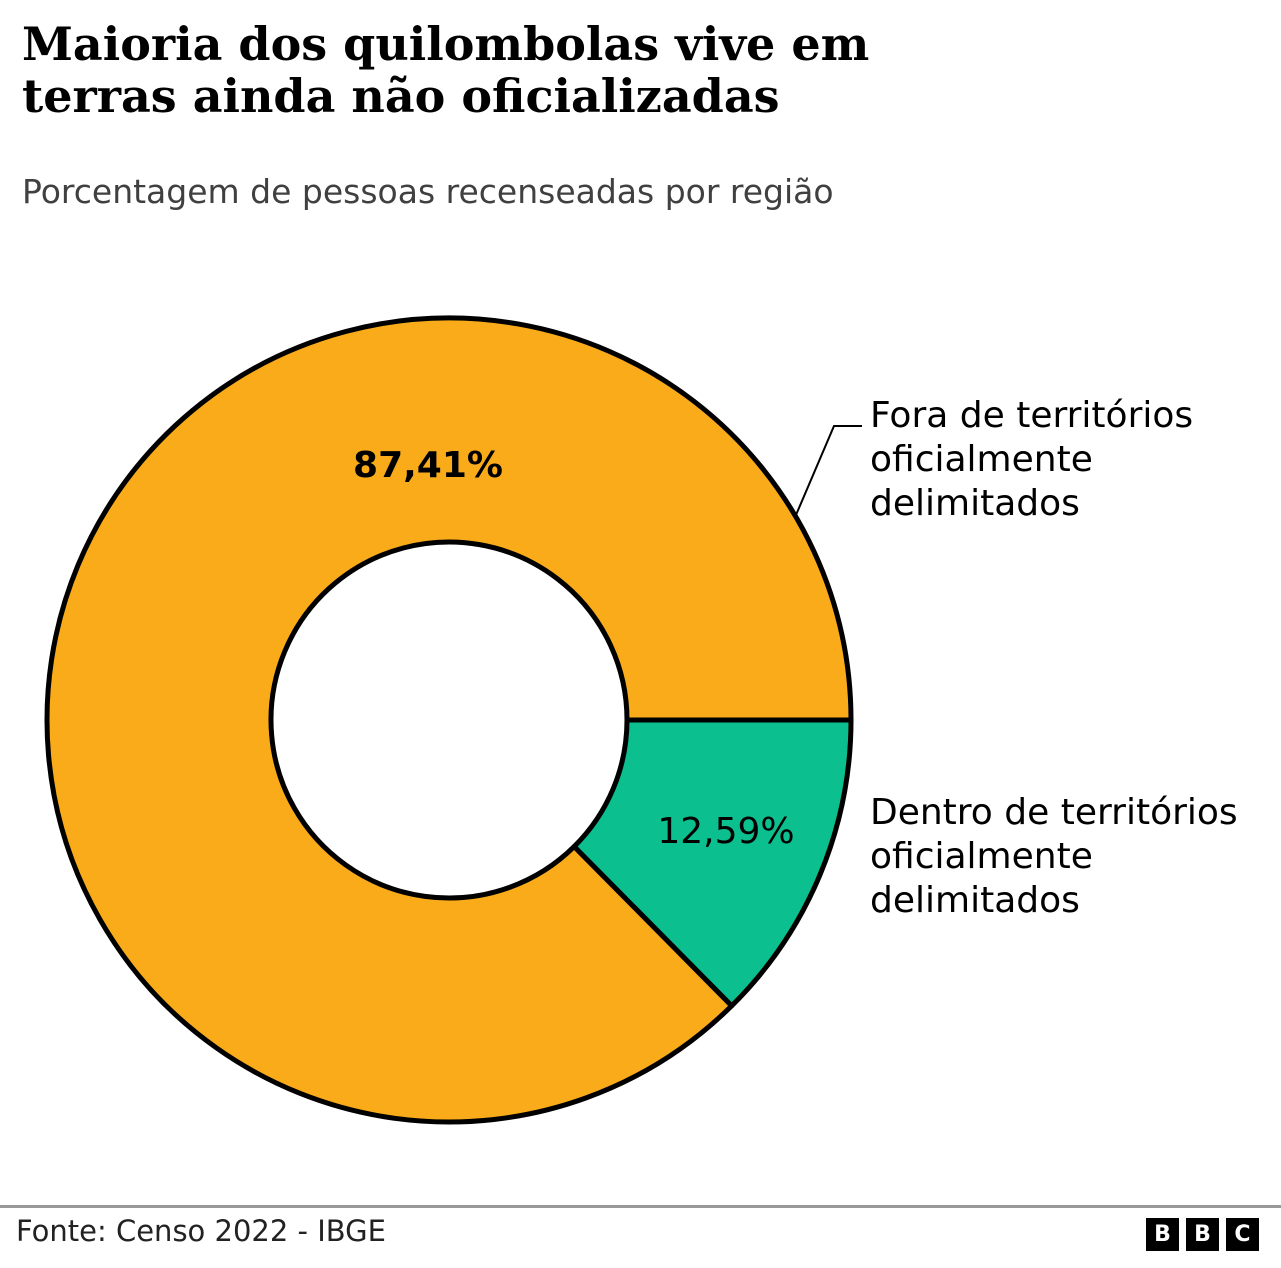 This screenshot has width=1281, height=1268. I want to click on bbc-logo: B B C, so click(1202, 1234).